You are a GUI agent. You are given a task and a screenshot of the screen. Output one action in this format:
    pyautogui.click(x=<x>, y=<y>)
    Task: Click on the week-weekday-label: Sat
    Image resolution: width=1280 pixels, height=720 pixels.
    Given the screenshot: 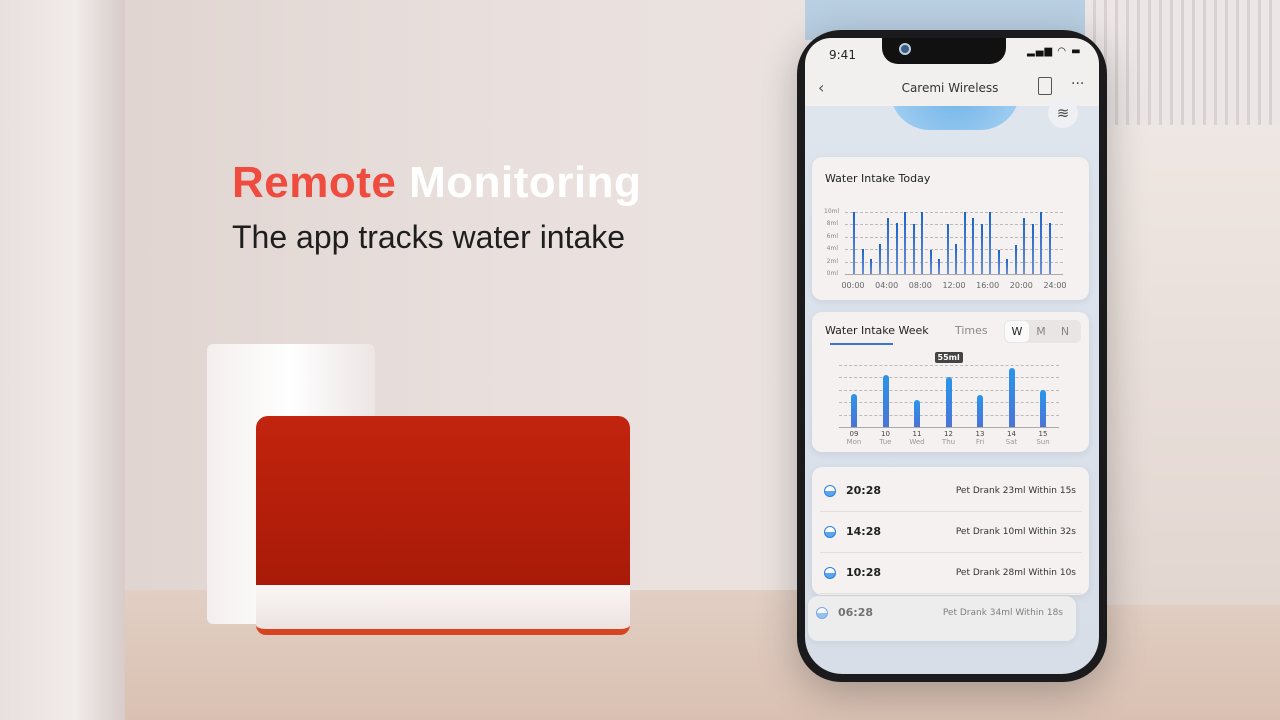 What is the action you would take?
    pyautogui.click(x=1011, y=442)
    